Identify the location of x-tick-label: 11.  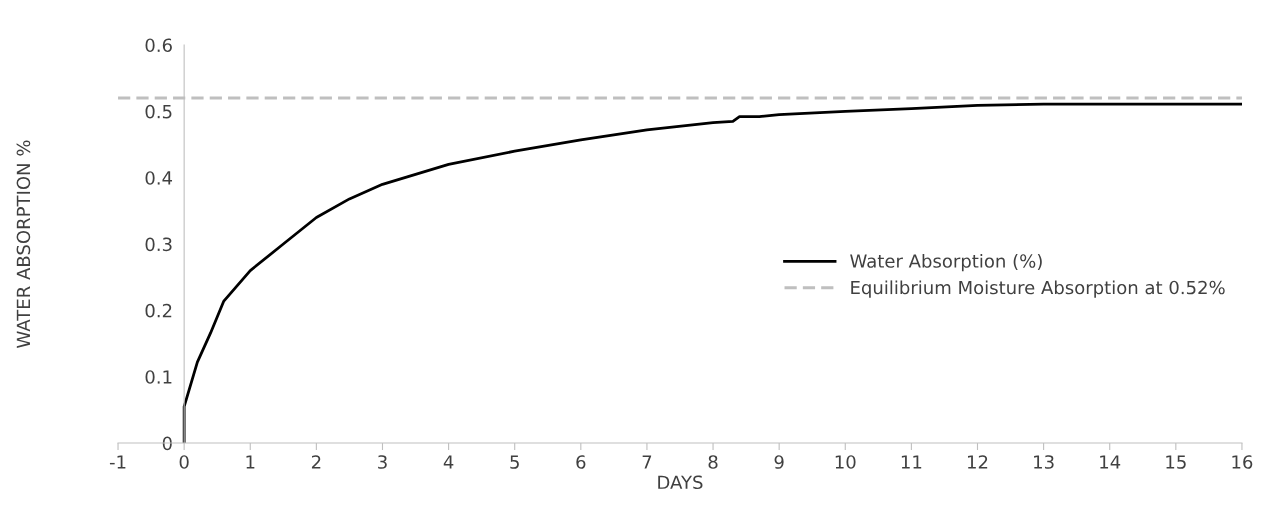
(911, 462).